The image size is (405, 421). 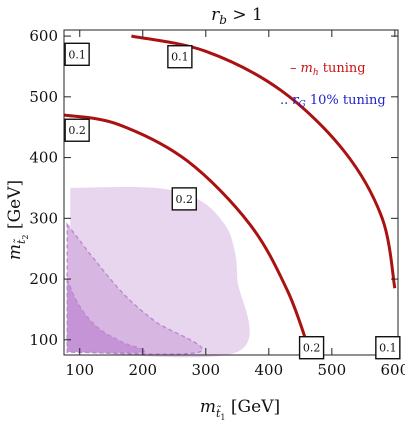 What do you see at coordinates (237, 16) in the screenshot?
I see `chart-title: rb > 1` at bounding box center [237, 16].